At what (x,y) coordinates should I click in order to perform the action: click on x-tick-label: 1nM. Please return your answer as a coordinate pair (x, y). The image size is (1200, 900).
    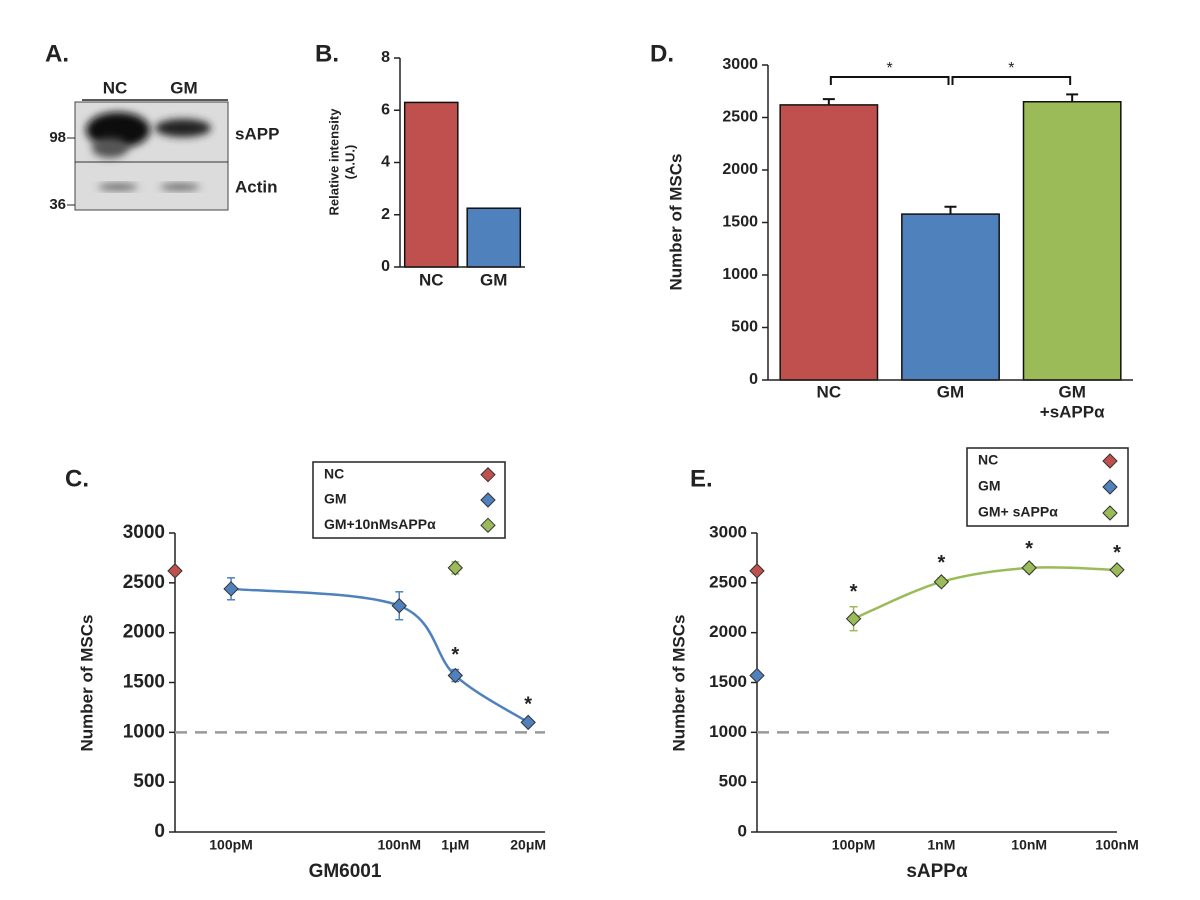
    Looking at the image, I should click on (941, 845).